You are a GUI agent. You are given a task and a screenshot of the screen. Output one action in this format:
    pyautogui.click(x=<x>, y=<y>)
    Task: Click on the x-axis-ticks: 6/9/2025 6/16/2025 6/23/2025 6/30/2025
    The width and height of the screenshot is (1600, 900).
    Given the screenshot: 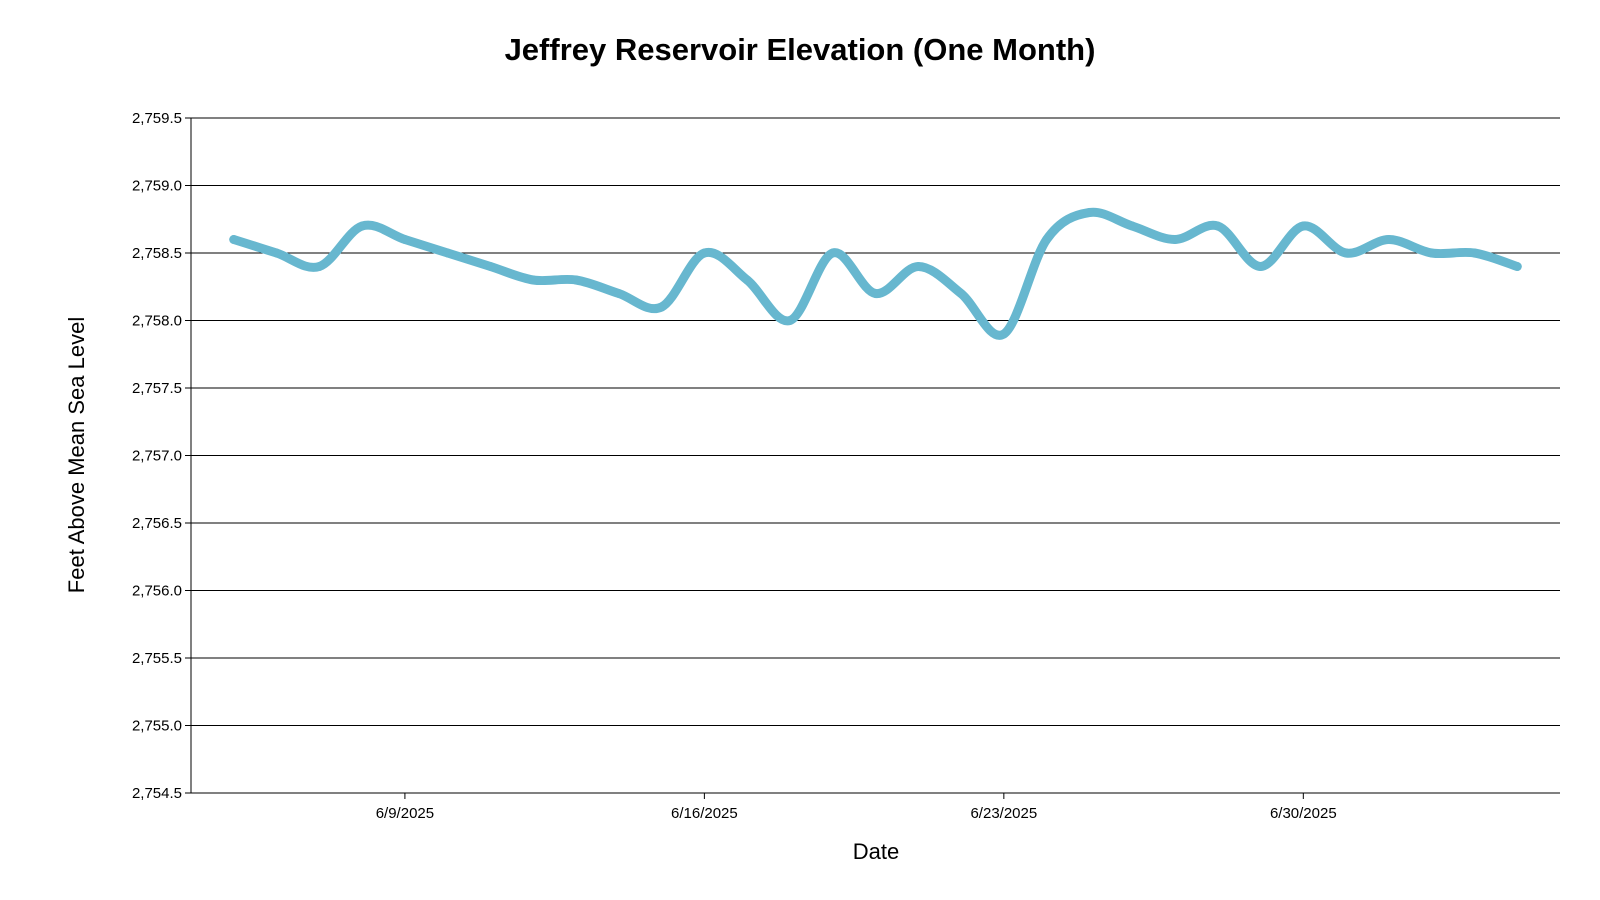 What is the action you would take?
    pyautogui.click(x=856, y=807)
    